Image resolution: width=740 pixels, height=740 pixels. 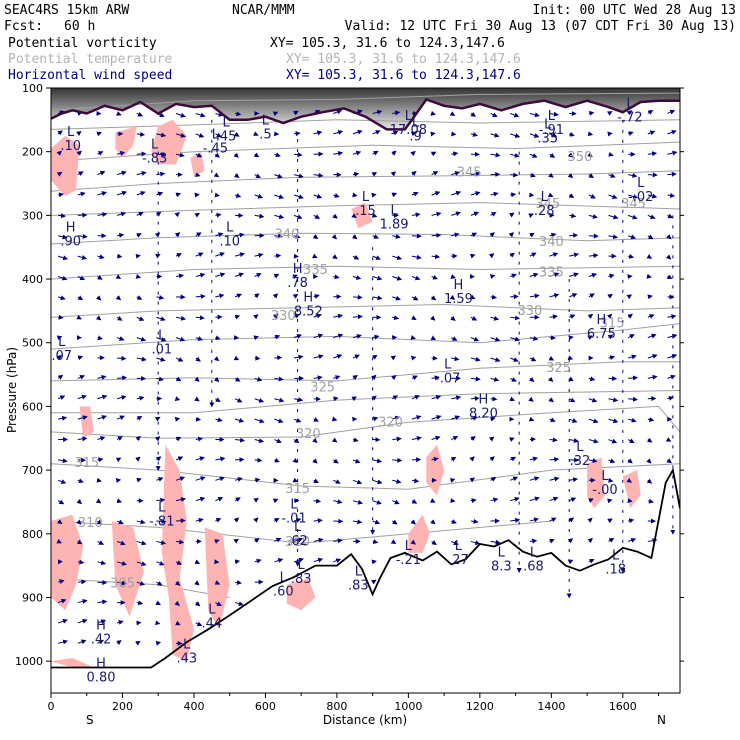 I want to click on theta-label: 345, so click(x=469, y=173).